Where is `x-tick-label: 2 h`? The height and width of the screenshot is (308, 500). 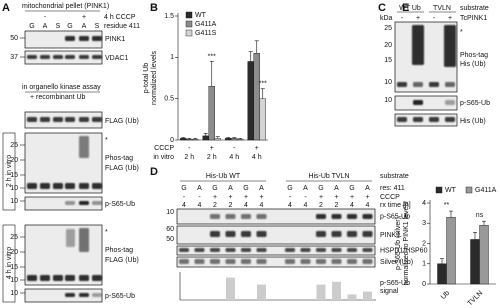
x-tick-label: 2 h is located at coordinates (212, 157).